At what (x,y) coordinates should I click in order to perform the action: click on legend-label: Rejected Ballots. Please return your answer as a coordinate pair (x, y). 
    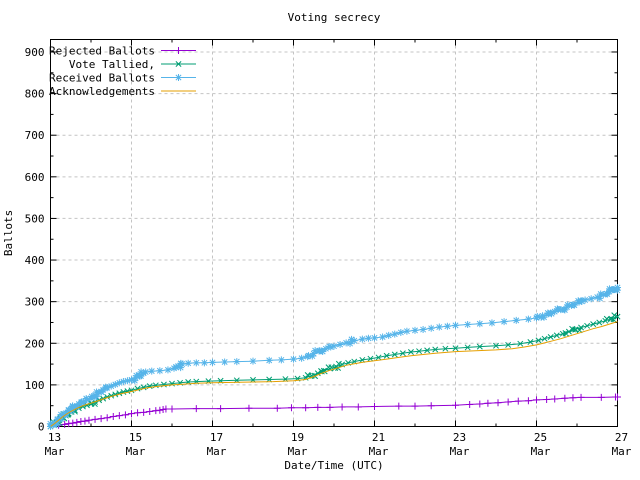
    Looking at the image, I should click on (102, 51).